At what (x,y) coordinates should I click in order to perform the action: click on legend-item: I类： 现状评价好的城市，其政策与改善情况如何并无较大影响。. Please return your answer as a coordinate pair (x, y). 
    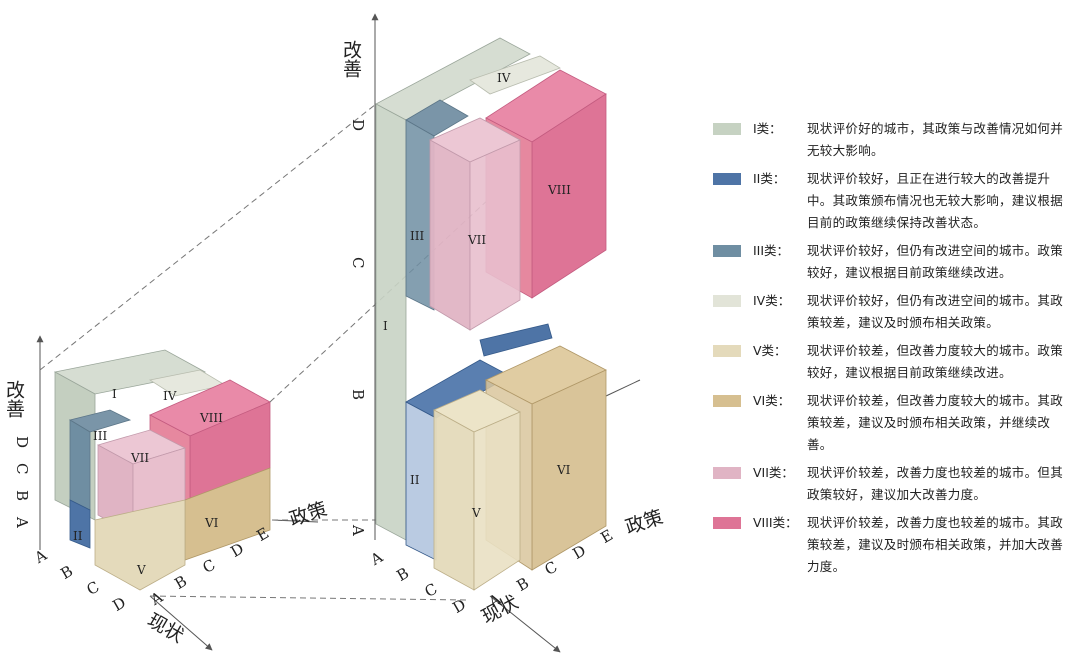
    Looking at the image, I should click on (894, 140).